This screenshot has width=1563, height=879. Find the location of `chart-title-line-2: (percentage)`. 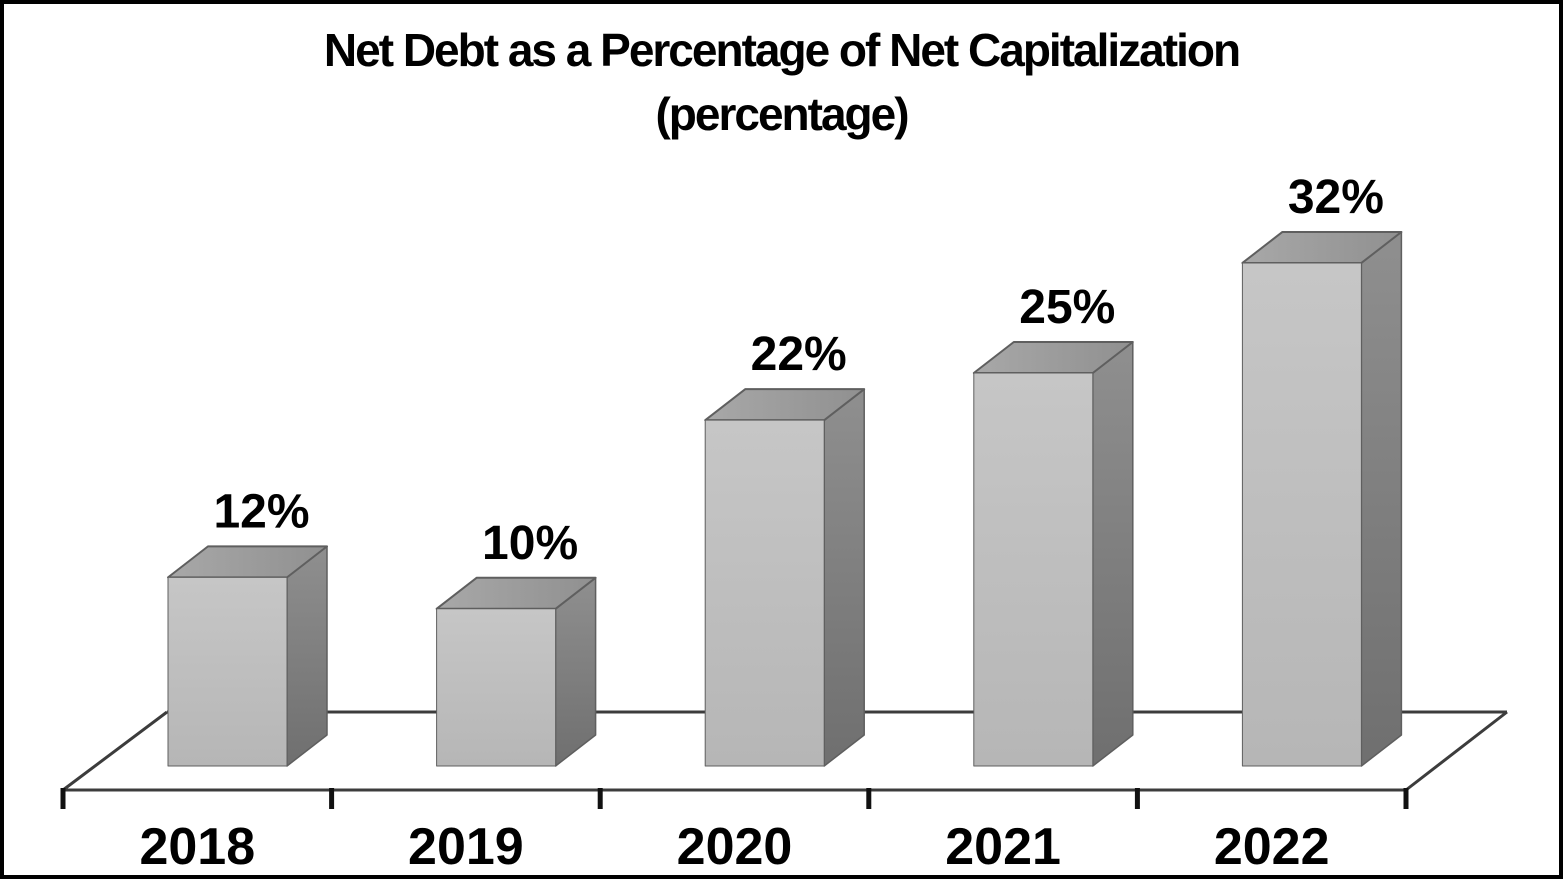

chart-title-line-2: (percentage) is located at coordinates (782, 114).